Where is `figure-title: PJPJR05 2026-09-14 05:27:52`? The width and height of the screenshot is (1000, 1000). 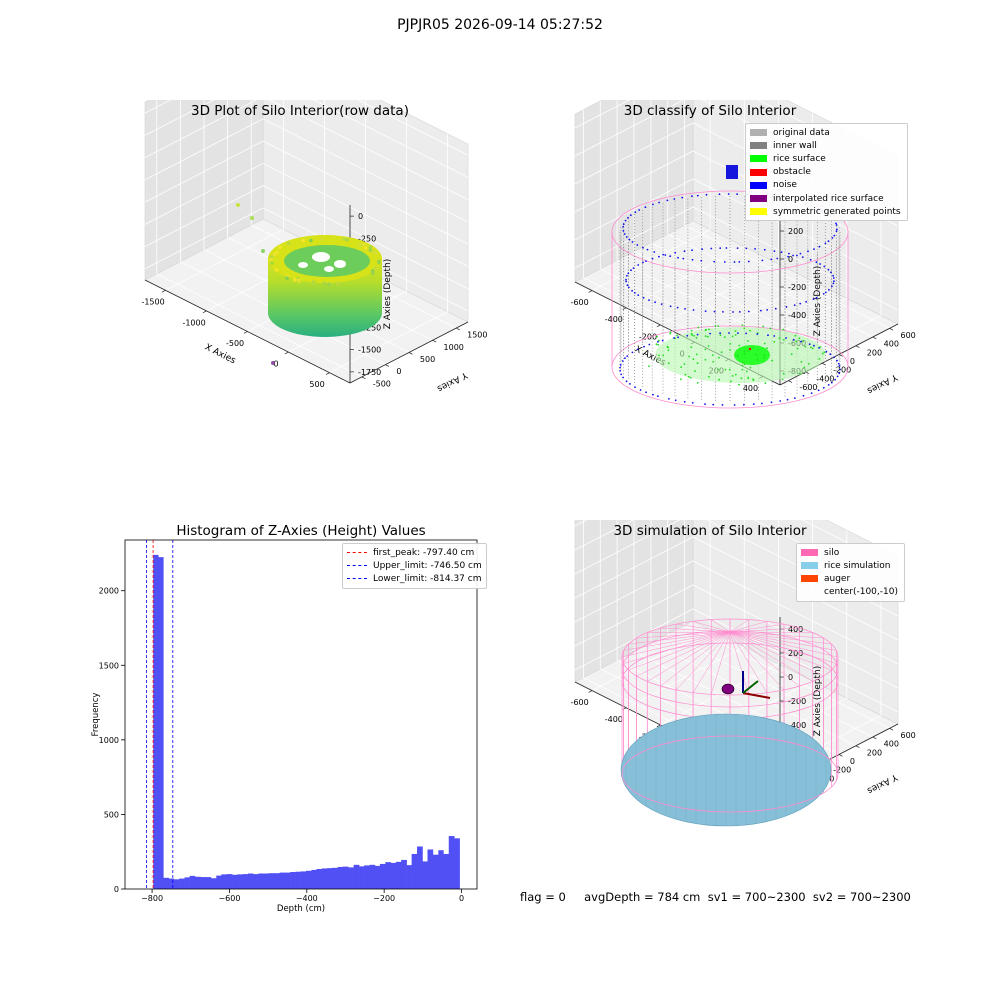 figure-title: PJPJR05 2026-09-14 05:27:52 is located at coordinates (500, 25).